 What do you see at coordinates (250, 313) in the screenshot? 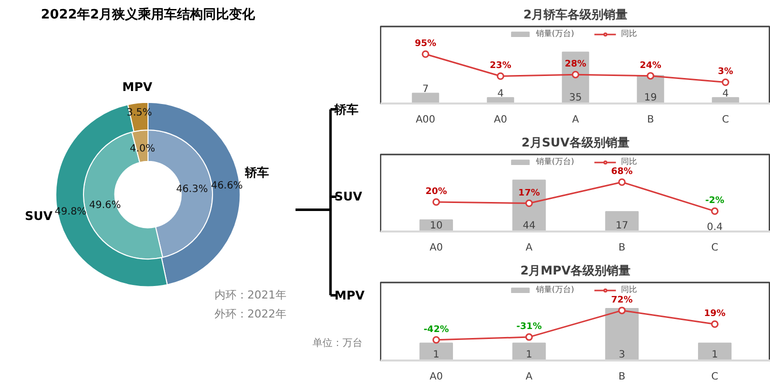
I see `text: 外环：2022年` at bounding box center [250, 313].